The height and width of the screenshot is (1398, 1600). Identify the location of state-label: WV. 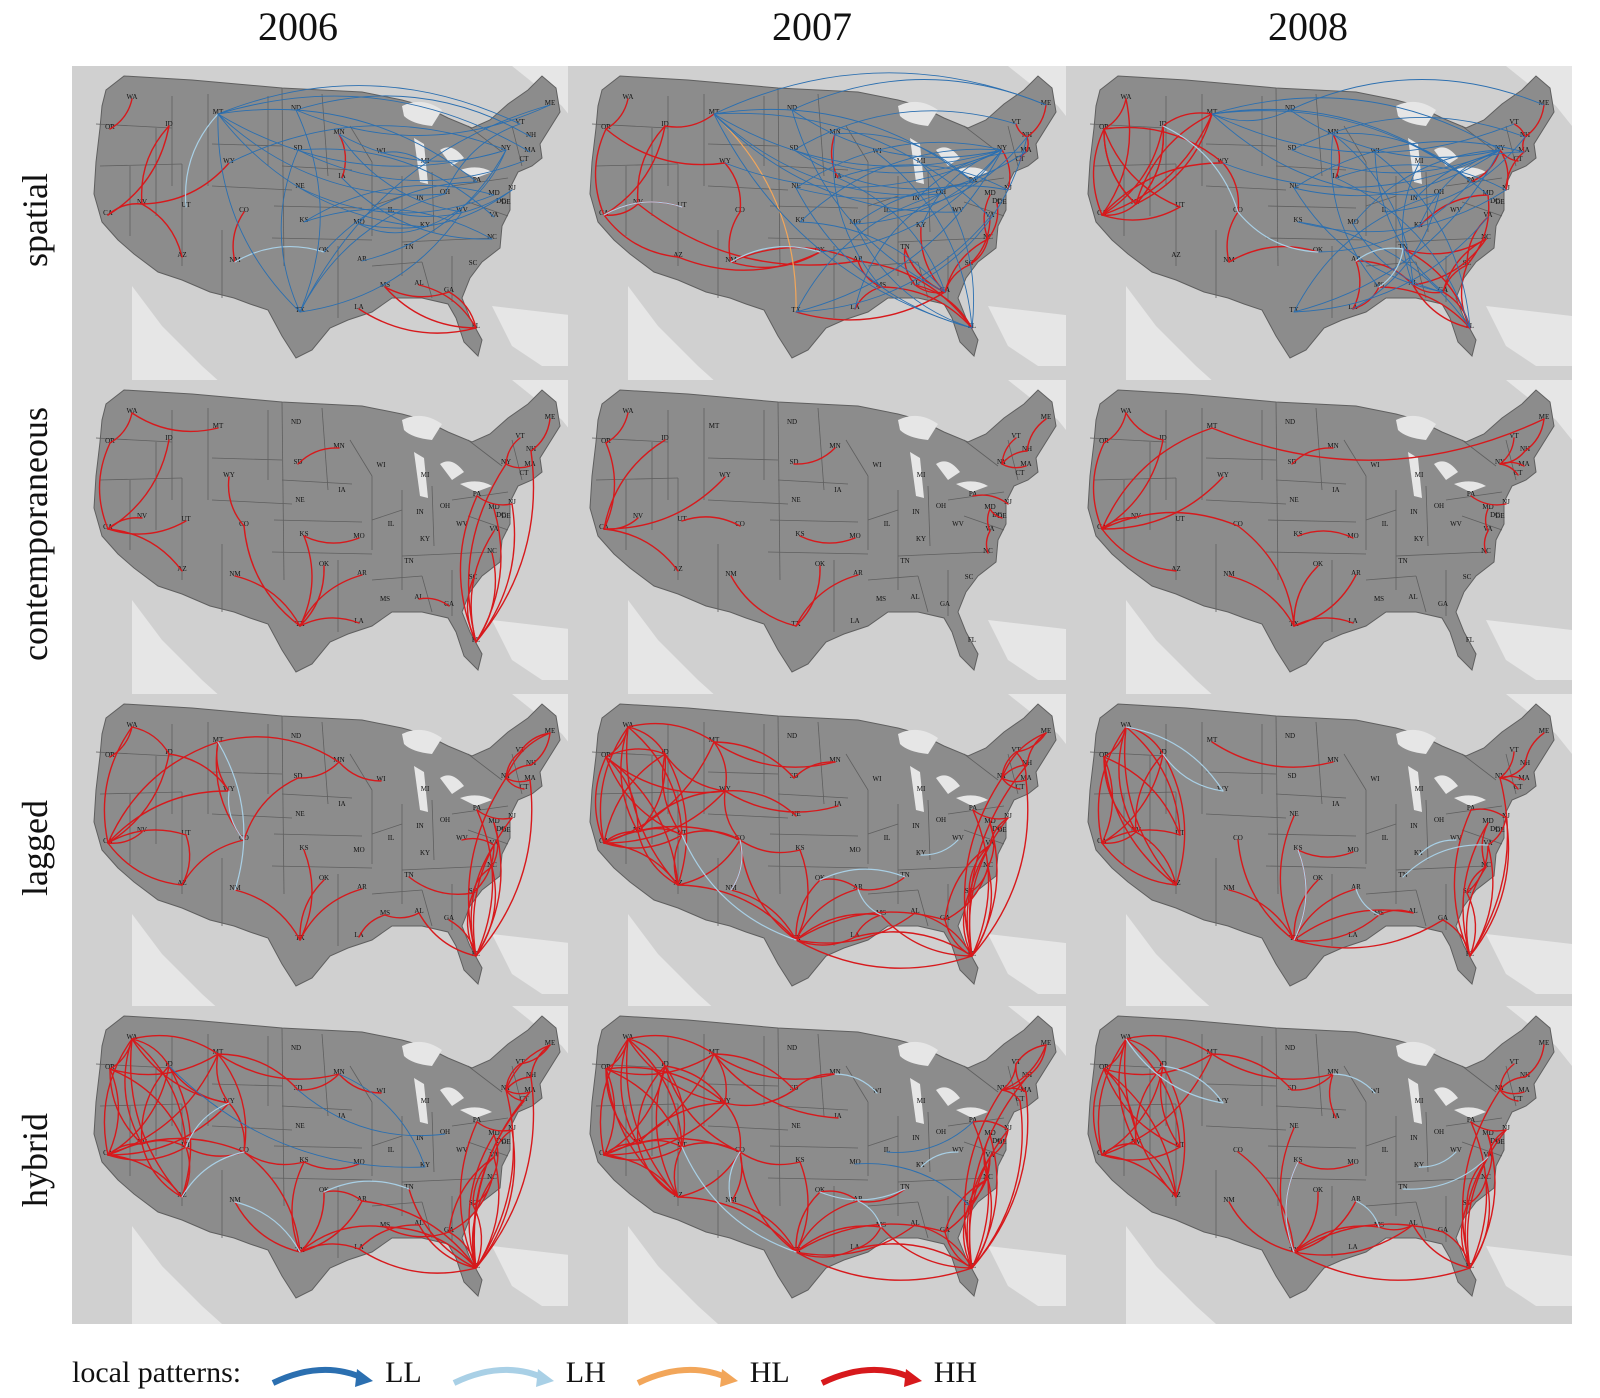
(958, 838).